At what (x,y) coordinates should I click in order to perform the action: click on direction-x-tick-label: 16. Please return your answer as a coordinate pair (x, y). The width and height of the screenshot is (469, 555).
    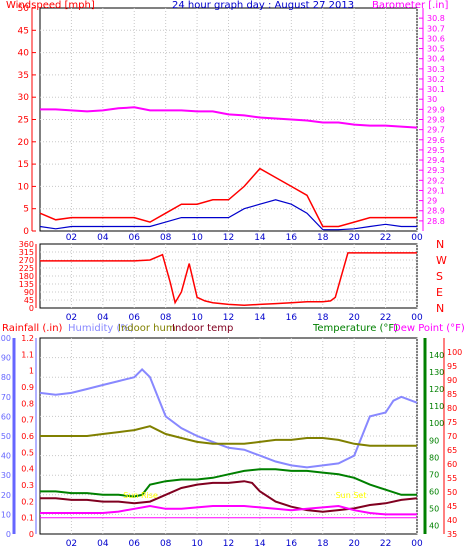
    Looking at the image, I should click on (292, 318).